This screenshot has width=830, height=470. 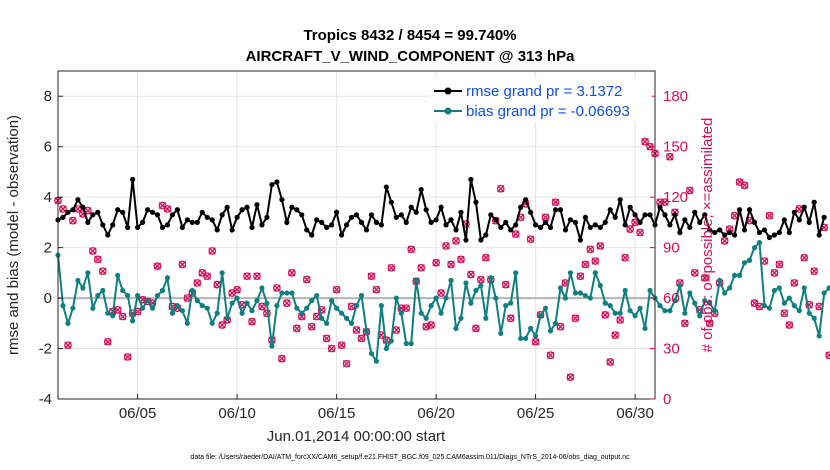 I want to click on y2-tick-label: 150, so click(x=675, y=147).